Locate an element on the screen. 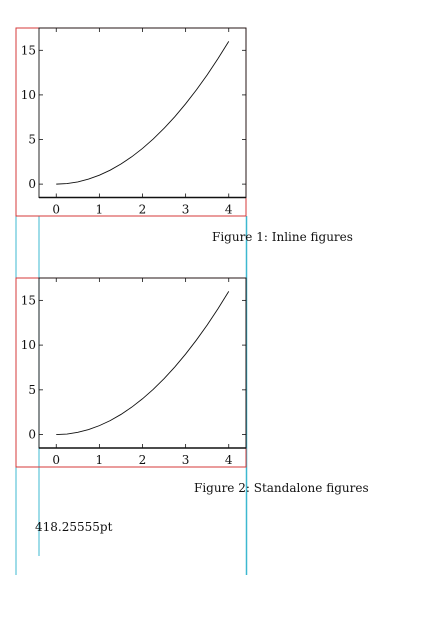 This screenshot has width=440, height=634. figure-2-caption: Figure 2: Standalone figures is located at coordinates (281, 488).